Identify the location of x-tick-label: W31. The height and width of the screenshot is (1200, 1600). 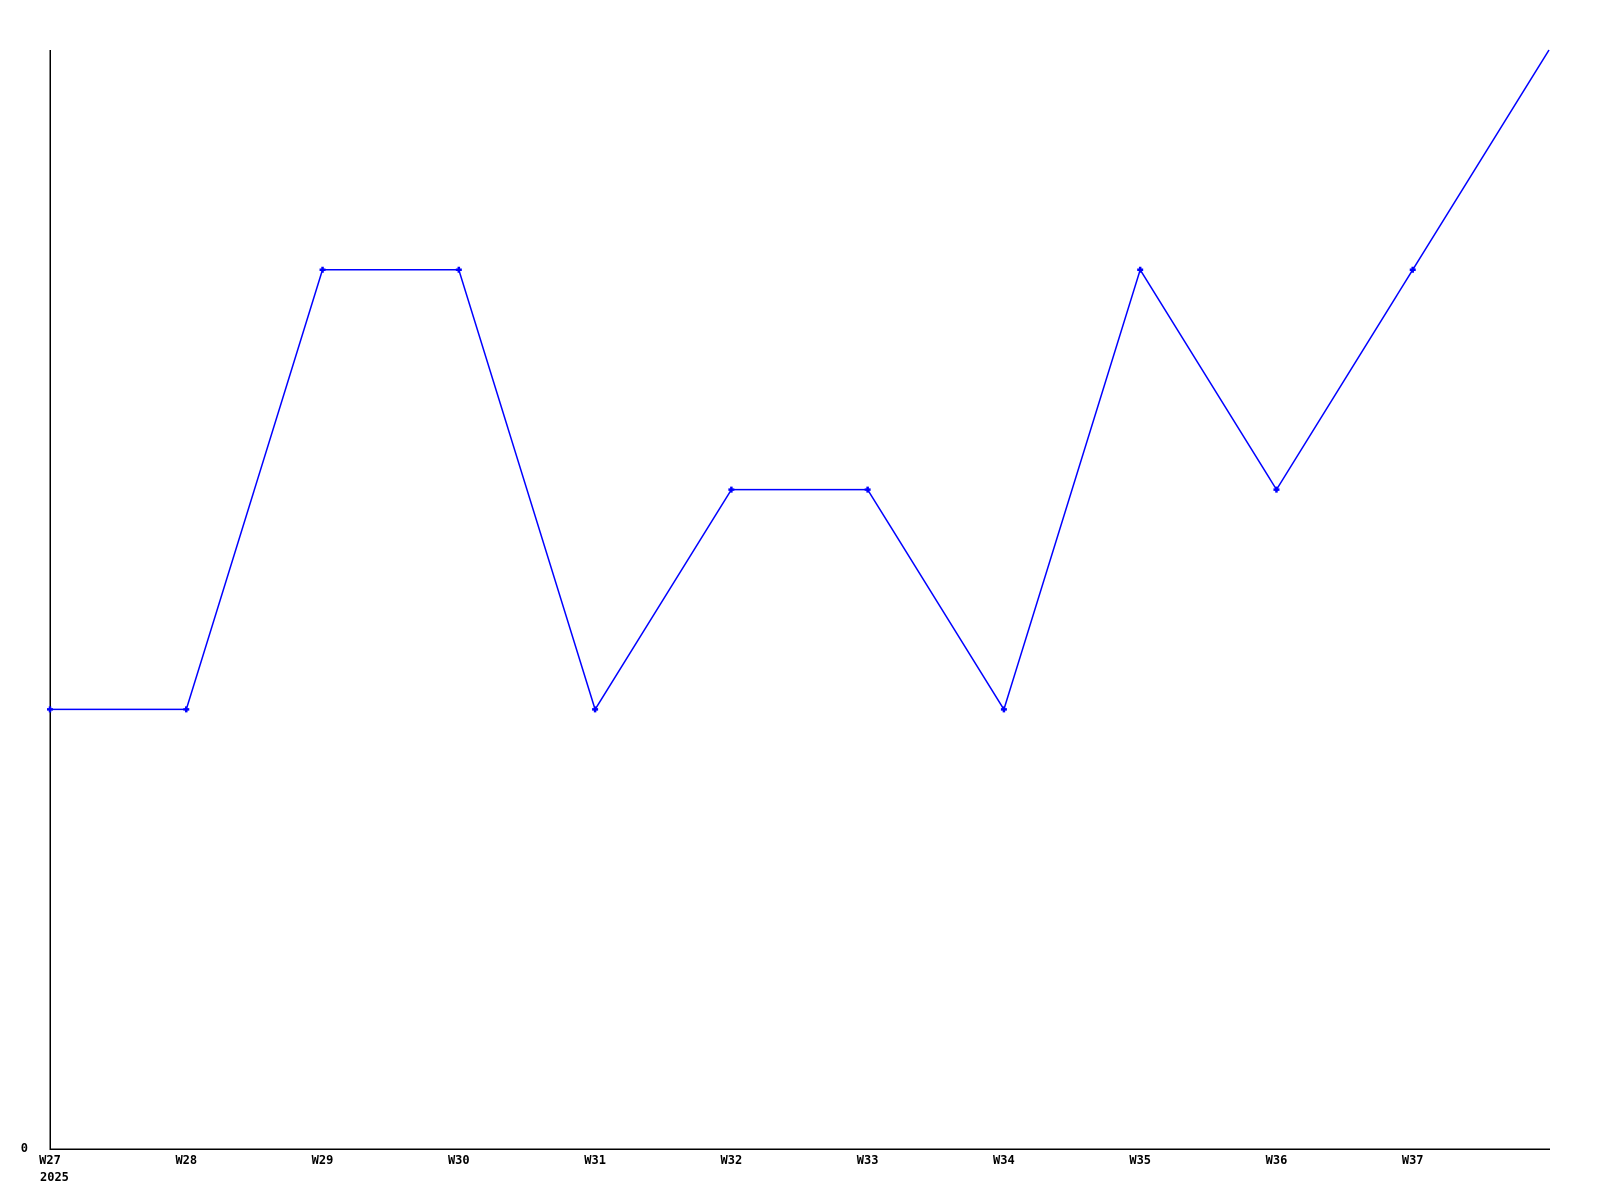
(595, 1160).